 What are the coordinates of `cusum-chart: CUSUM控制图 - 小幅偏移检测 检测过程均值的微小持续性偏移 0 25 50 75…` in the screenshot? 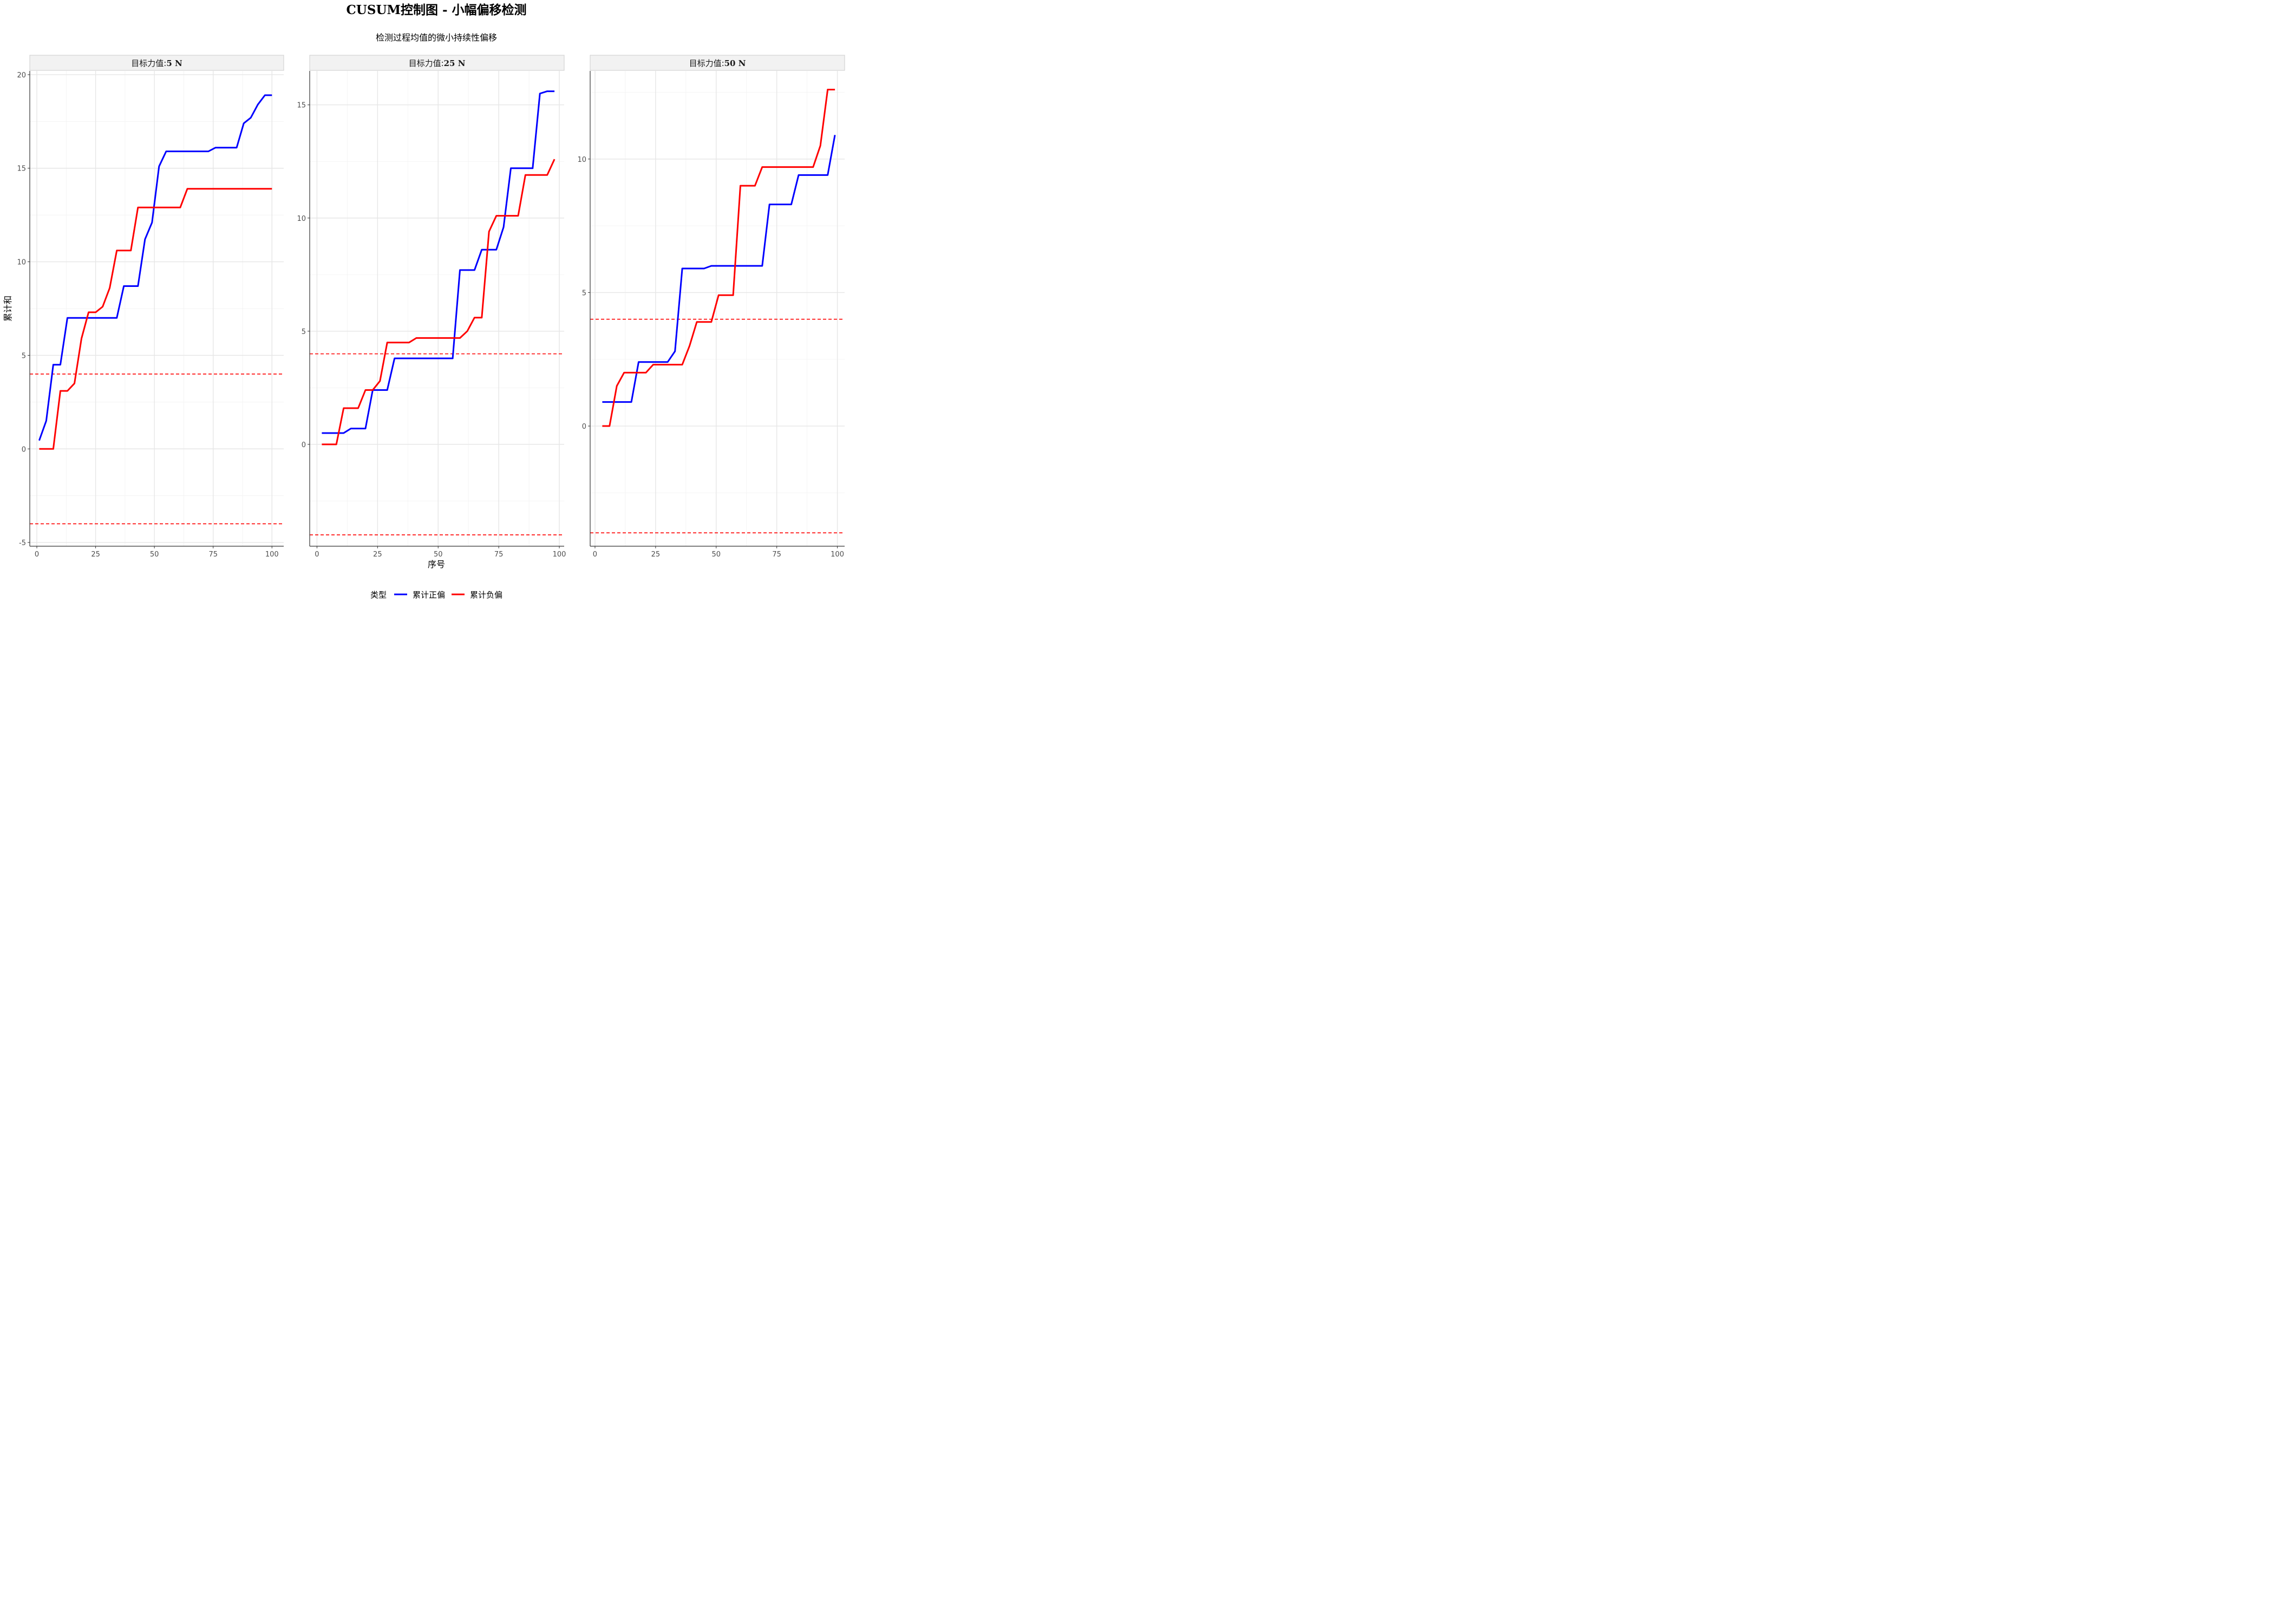 It's located at (424, 301).